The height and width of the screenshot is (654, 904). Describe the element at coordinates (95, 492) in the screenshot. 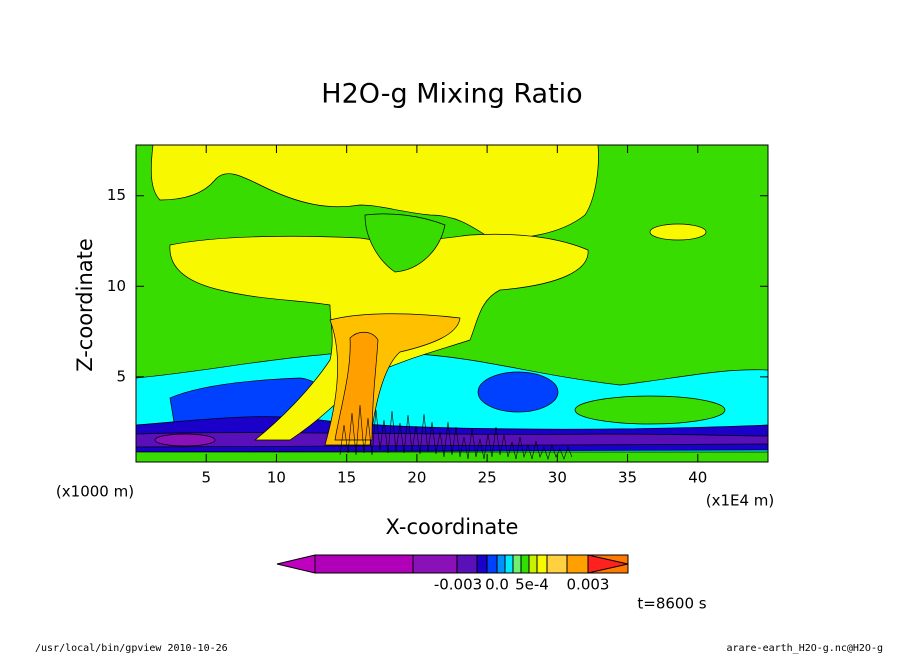

I see `x-unit-left: (x1000 m)` at that location.